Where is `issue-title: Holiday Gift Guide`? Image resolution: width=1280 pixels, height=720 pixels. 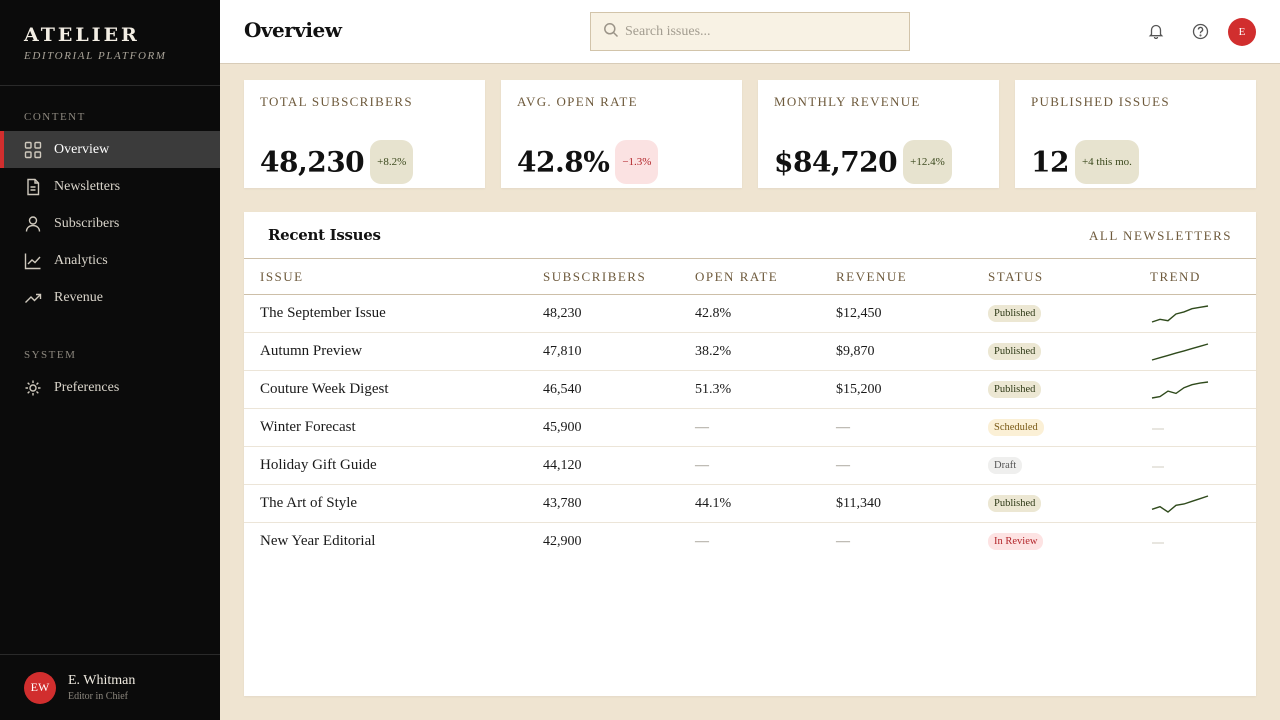 issue-title: Holiday Gift Guide is located at coordinates (393, 465).